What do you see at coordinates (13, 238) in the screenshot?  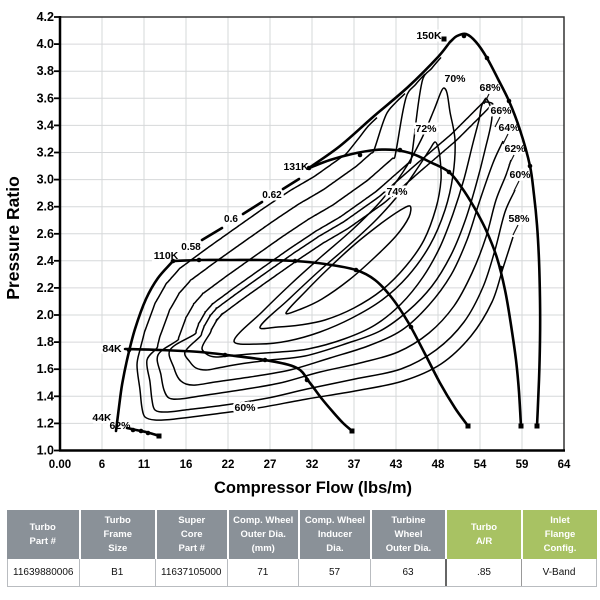 I see `svg-text: Pressure Ratio` at bounding box center [13, 238].